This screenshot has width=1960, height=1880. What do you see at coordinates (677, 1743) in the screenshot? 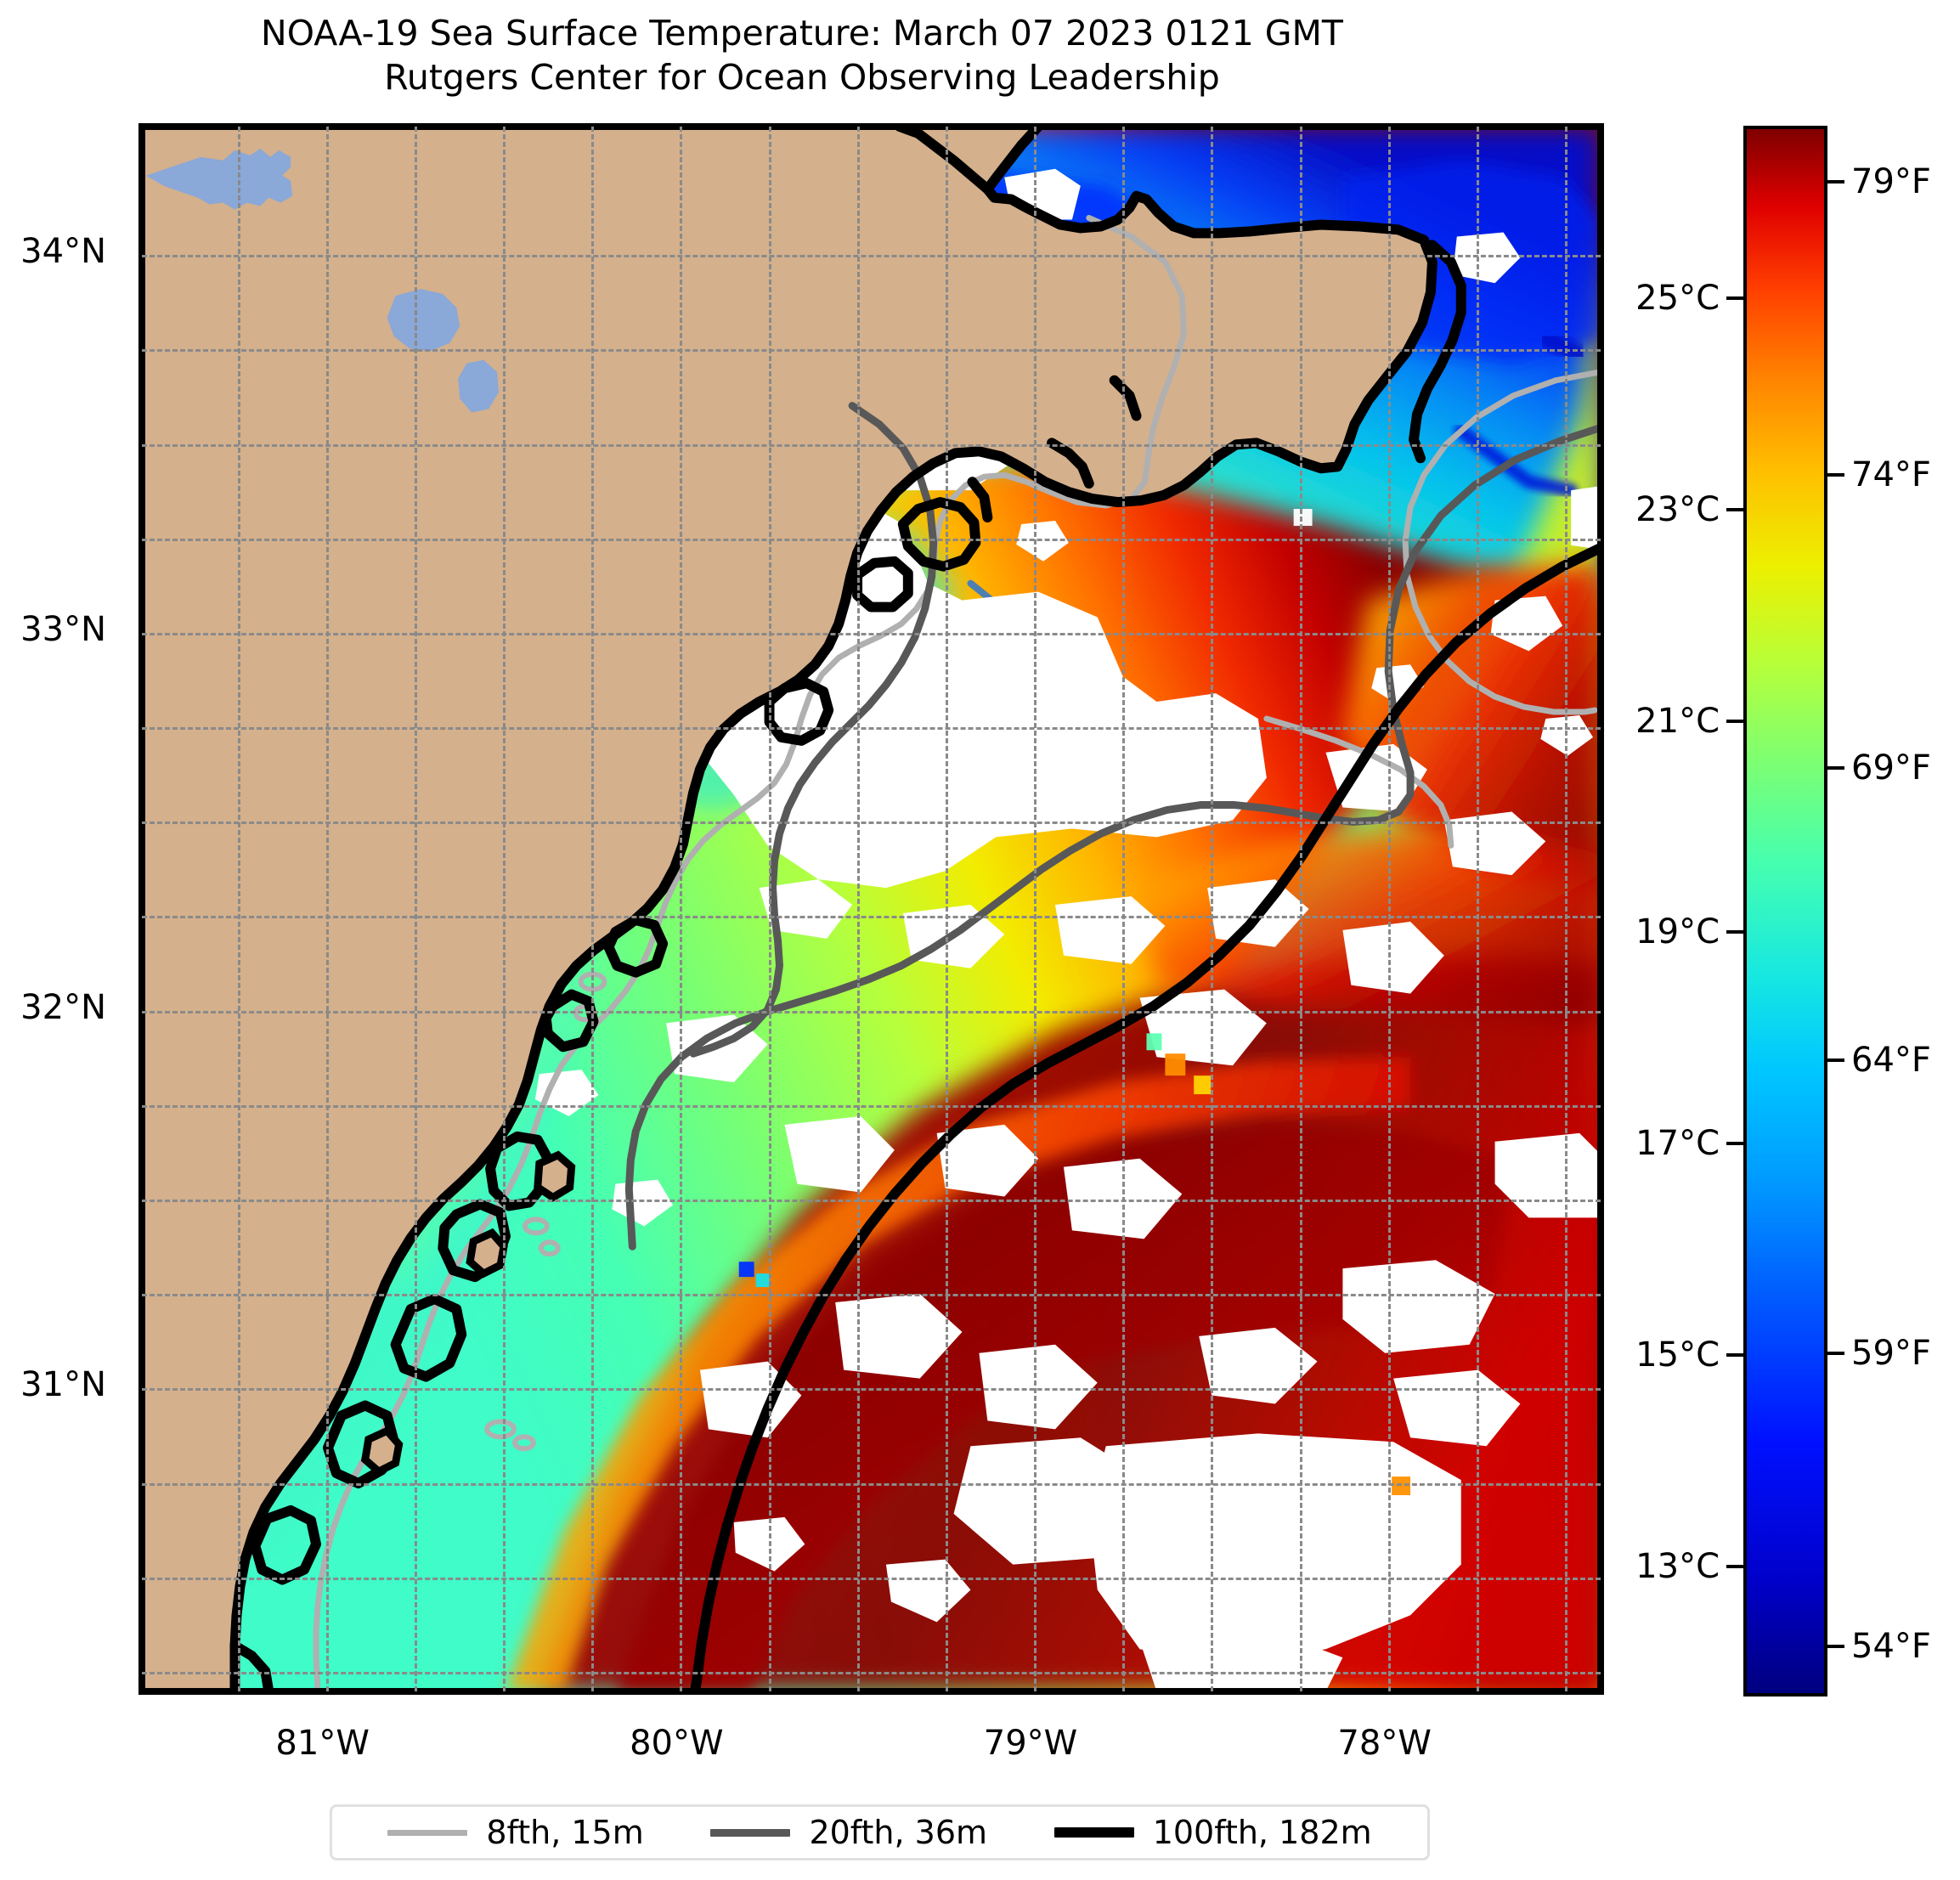
I see `x-tick-label: 80°W` at bounding box center [677, 1743].